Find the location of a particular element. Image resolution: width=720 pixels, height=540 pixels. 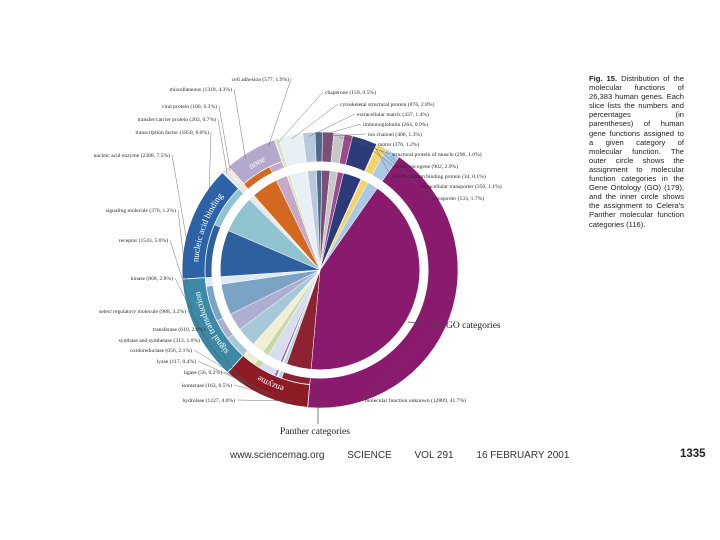

slice-label: signaling molecule (376, 1.2%) is located at coordinates (141, 210).